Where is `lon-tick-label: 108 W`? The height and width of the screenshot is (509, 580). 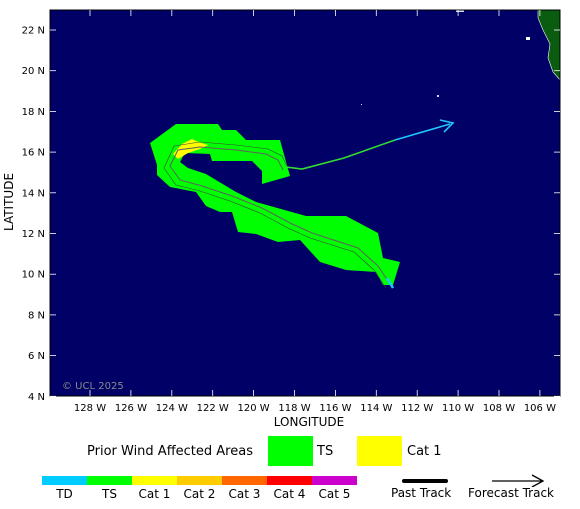
lon-tick-label: 108 W is located at coordinates (499, 408).